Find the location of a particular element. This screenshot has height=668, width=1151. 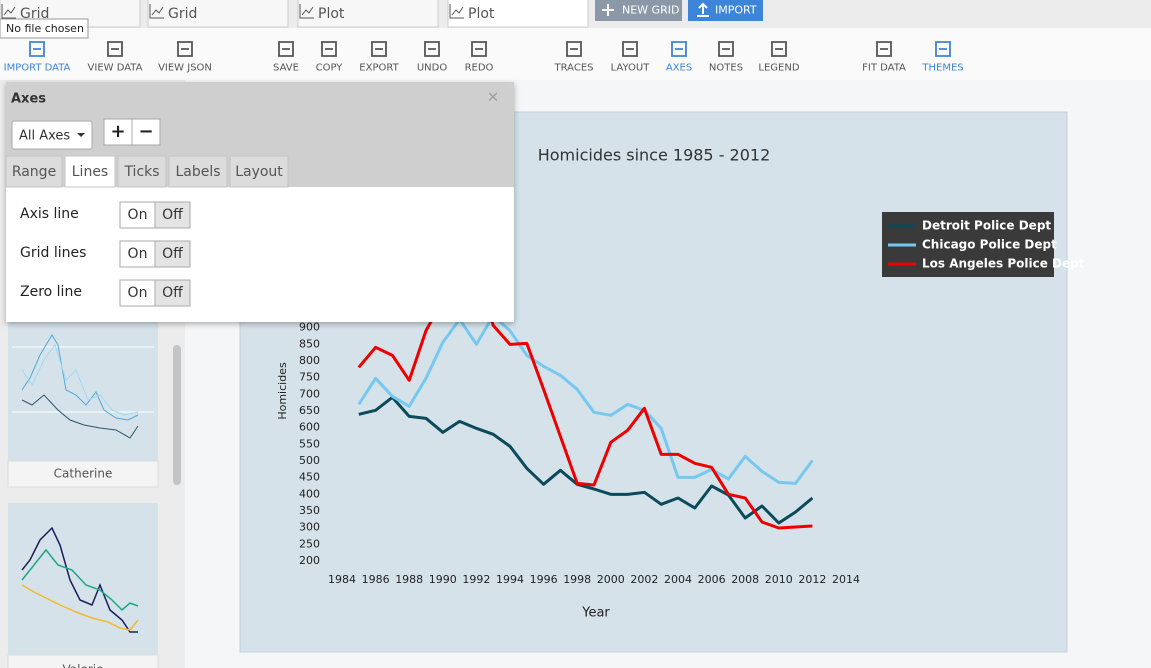

toolbar-button: UNDO is located at coordinates (432, 68).